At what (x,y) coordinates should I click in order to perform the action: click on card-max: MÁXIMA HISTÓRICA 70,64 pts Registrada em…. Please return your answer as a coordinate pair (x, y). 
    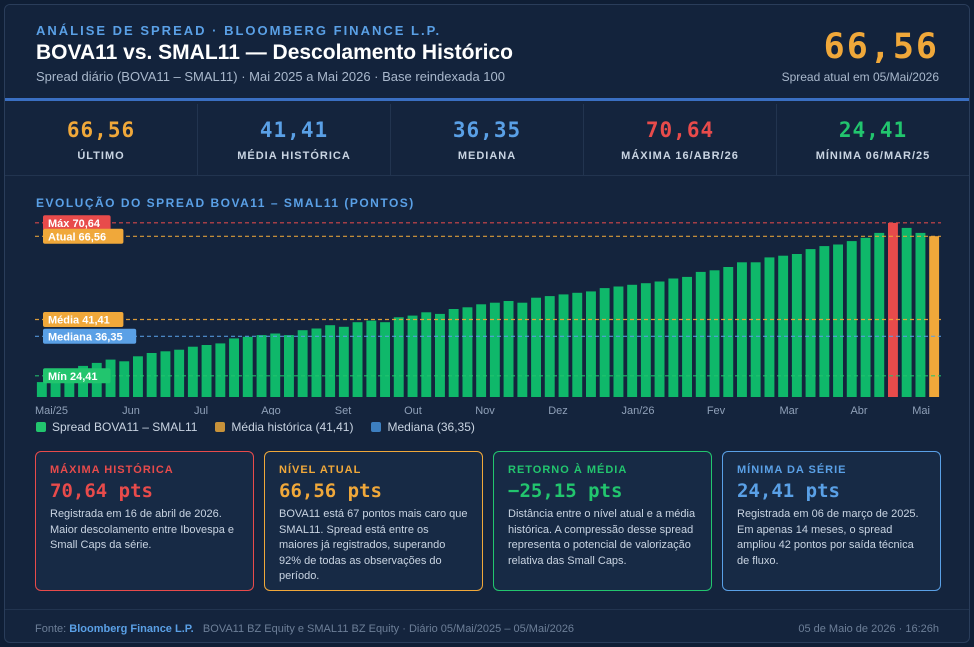
    Looking at the image, I should click on (144, 521).